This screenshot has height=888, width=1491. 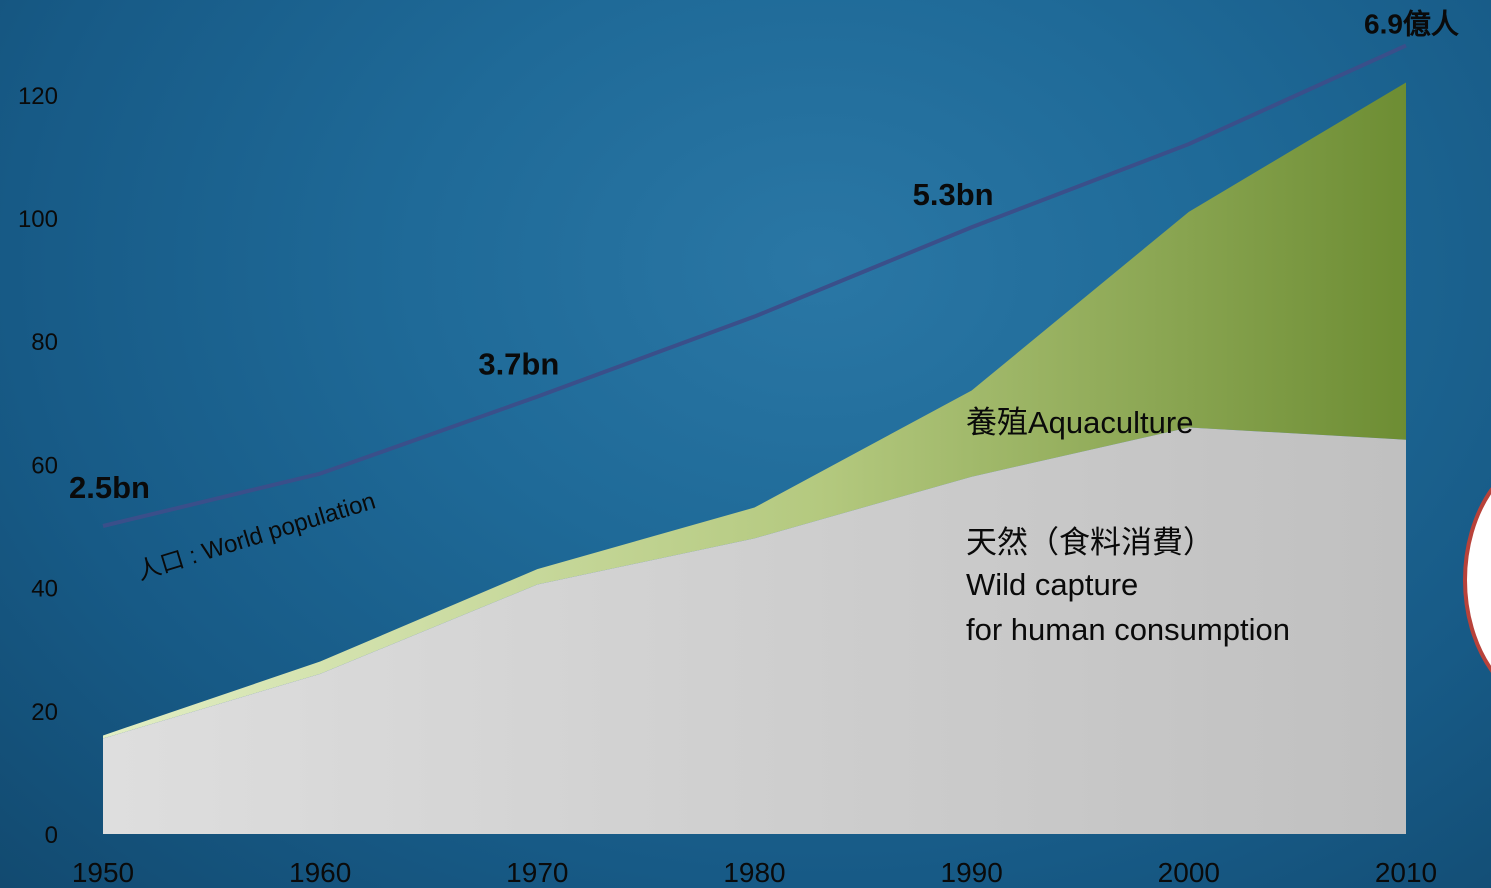 I want to click on population-annotation: 6.9億人, so click(x=1411, y=24).